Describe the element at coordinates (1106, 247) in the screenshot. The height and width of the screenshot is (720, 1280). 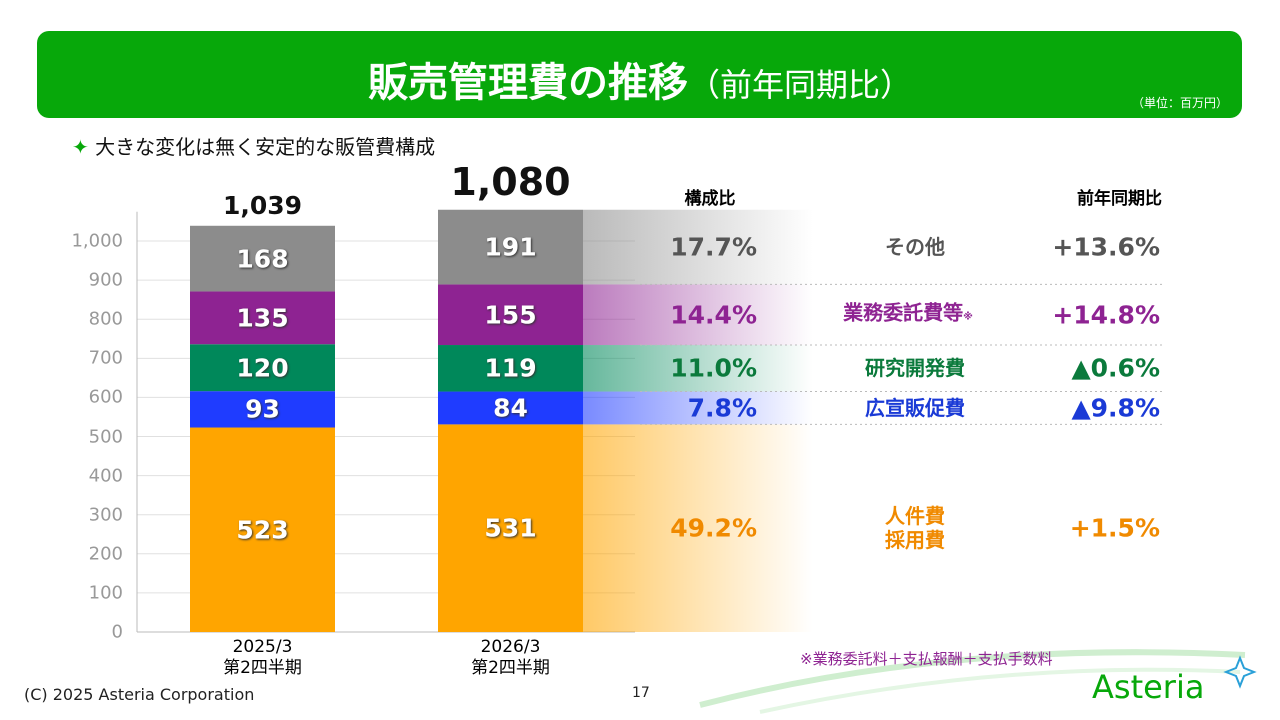
I see `yoy-value: +13.6%` at that location.